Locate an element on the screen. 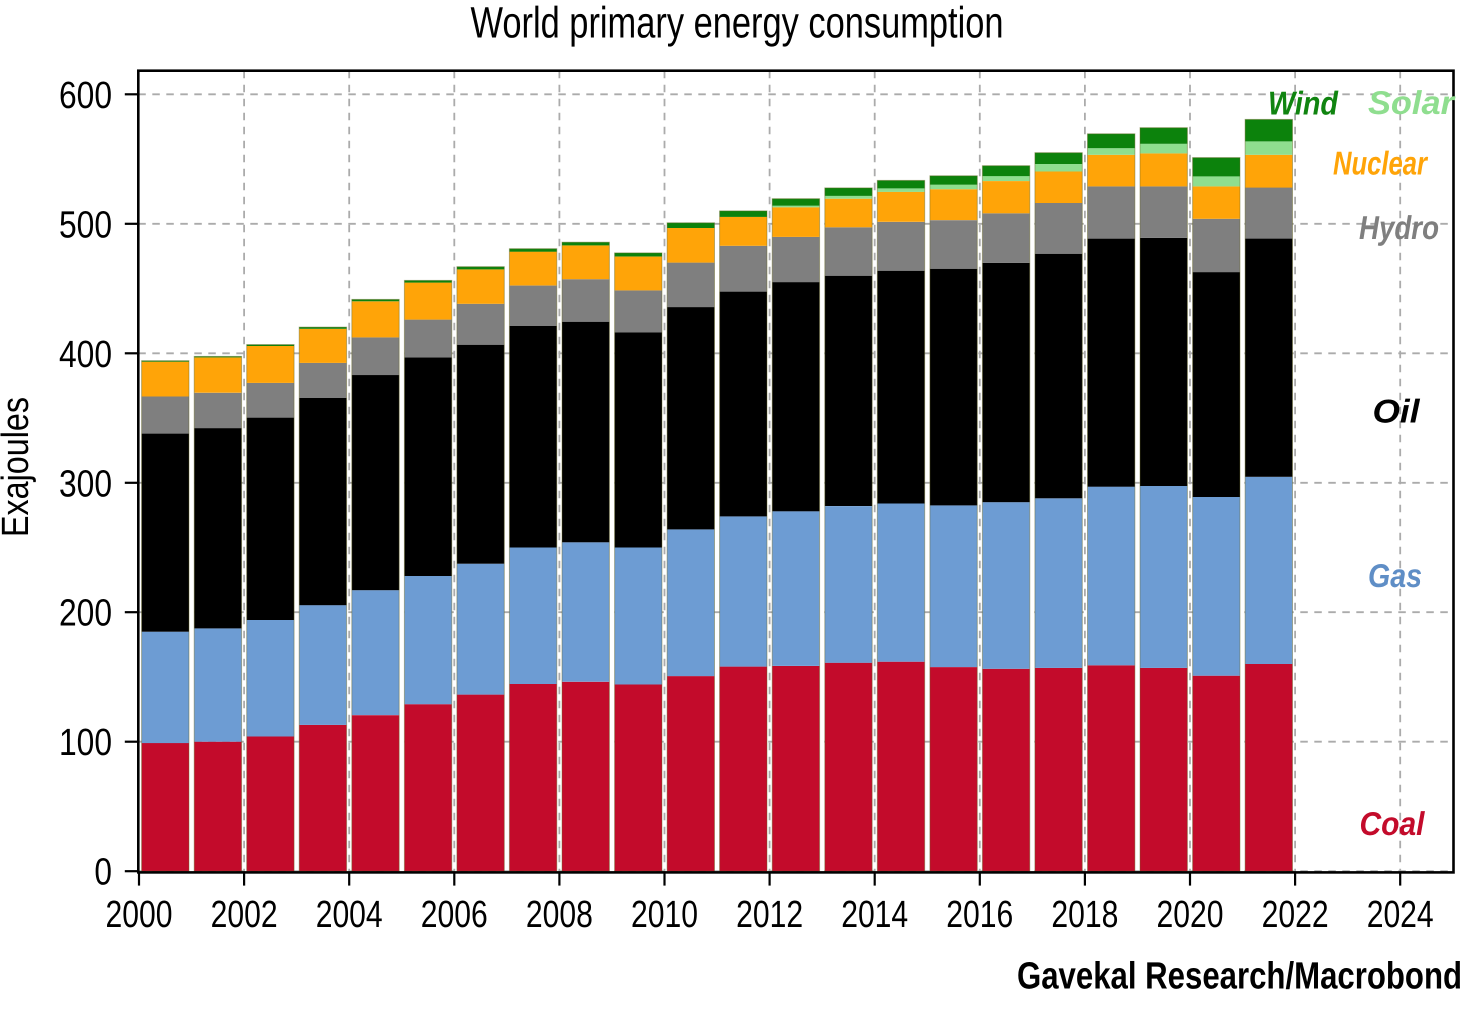  svg-text: 2016 is located at coordinates (979, 915).